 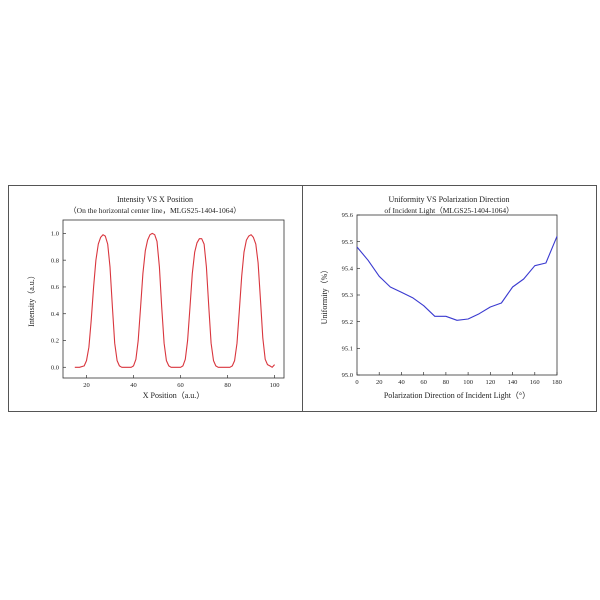 What do you see at coordinates (174, 395) in the screenshot?
I see `x-axis-label: X Position（a.u.）` at bounding box center [174, 395].